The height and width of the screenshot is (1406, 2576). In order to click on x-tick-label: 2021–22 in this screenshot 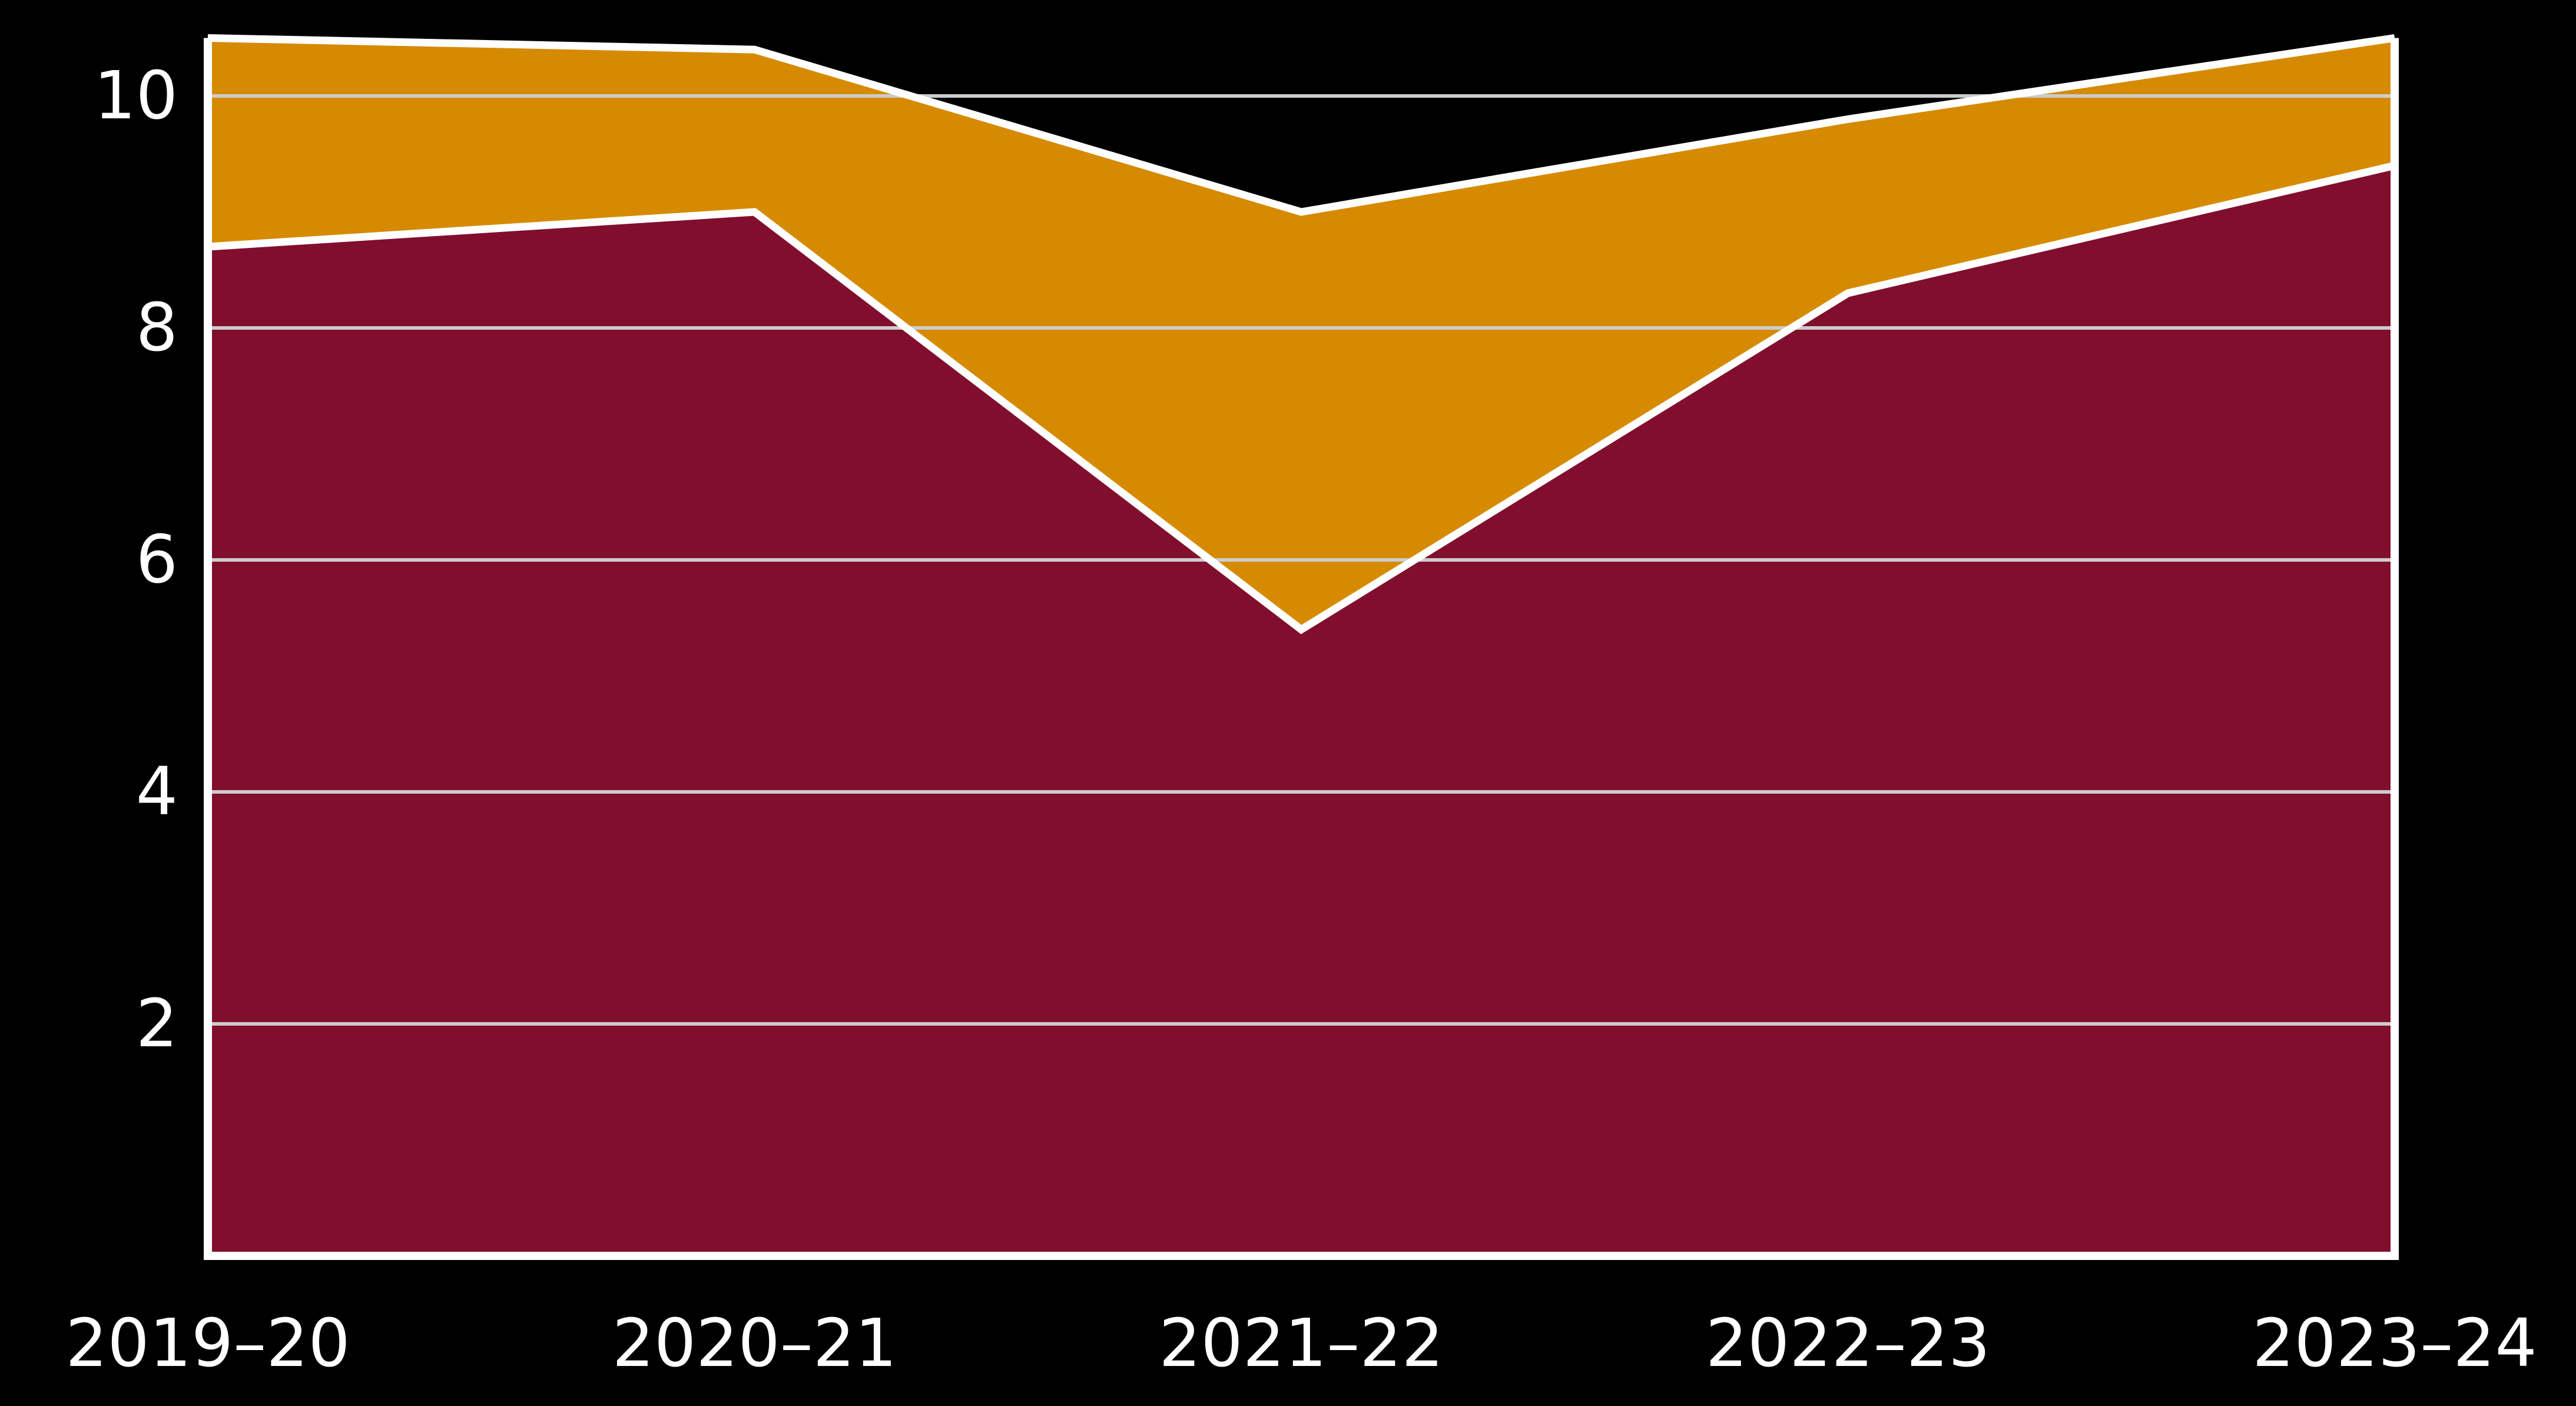, I will do `click(1301, 1343)`.